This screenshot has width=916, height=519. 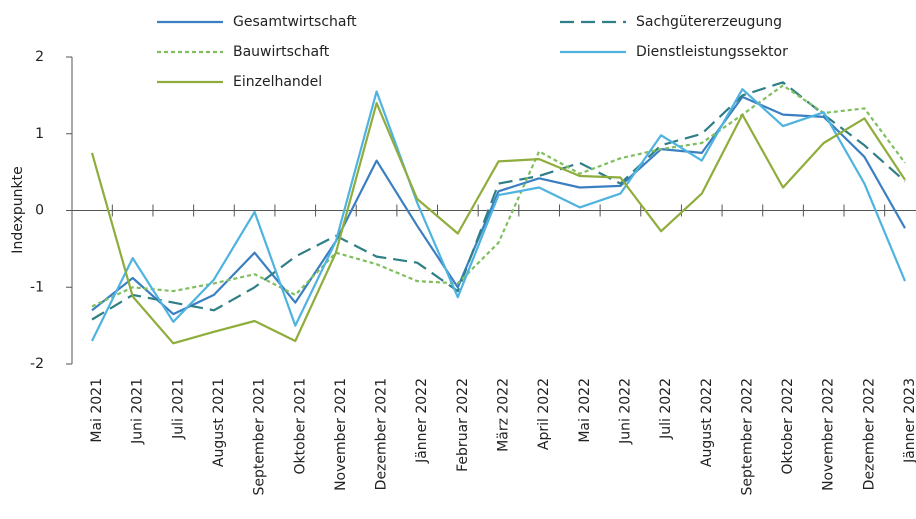 What do you see at coordinates (666, 409) in the screenshot?
I see `x-tick-label: Juli 2022` at bounding box center [666, 409].